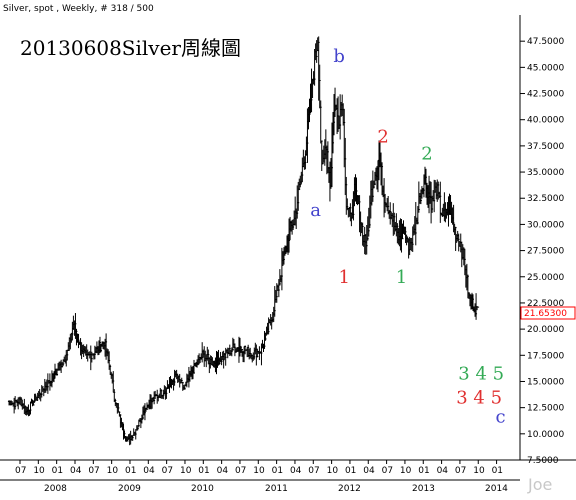 This screenshot has width=576, height=500. I want to click on y-tick-label: 22.5000, so click(545, 304).